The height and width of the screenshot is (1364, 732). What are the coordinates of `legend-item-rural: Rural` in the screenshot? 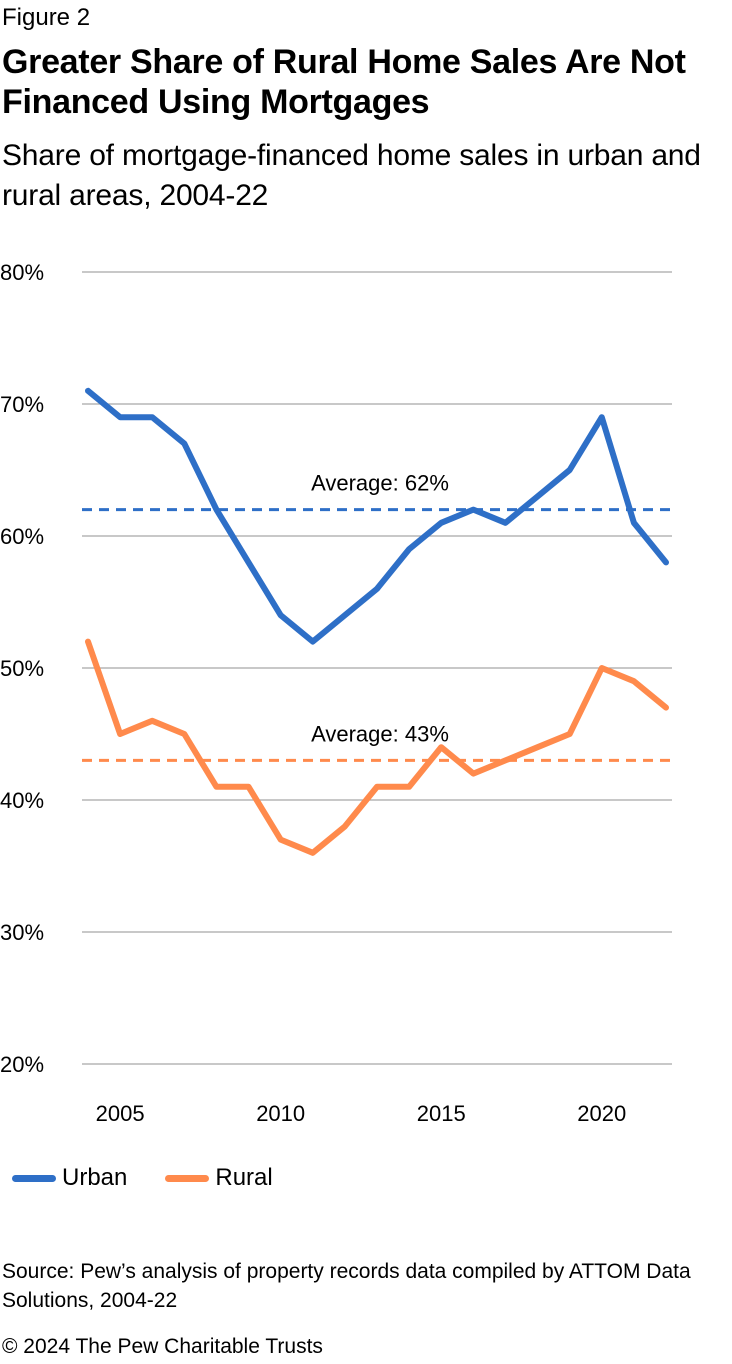 It's located at (219, 1178).